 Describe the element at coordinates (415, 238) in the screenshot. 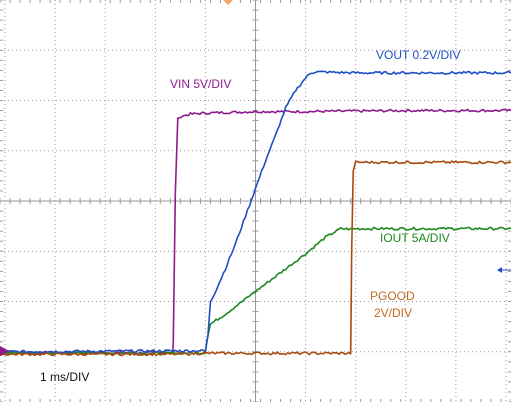

I see `iout-label: IOUT 5A/DIV` at that location.